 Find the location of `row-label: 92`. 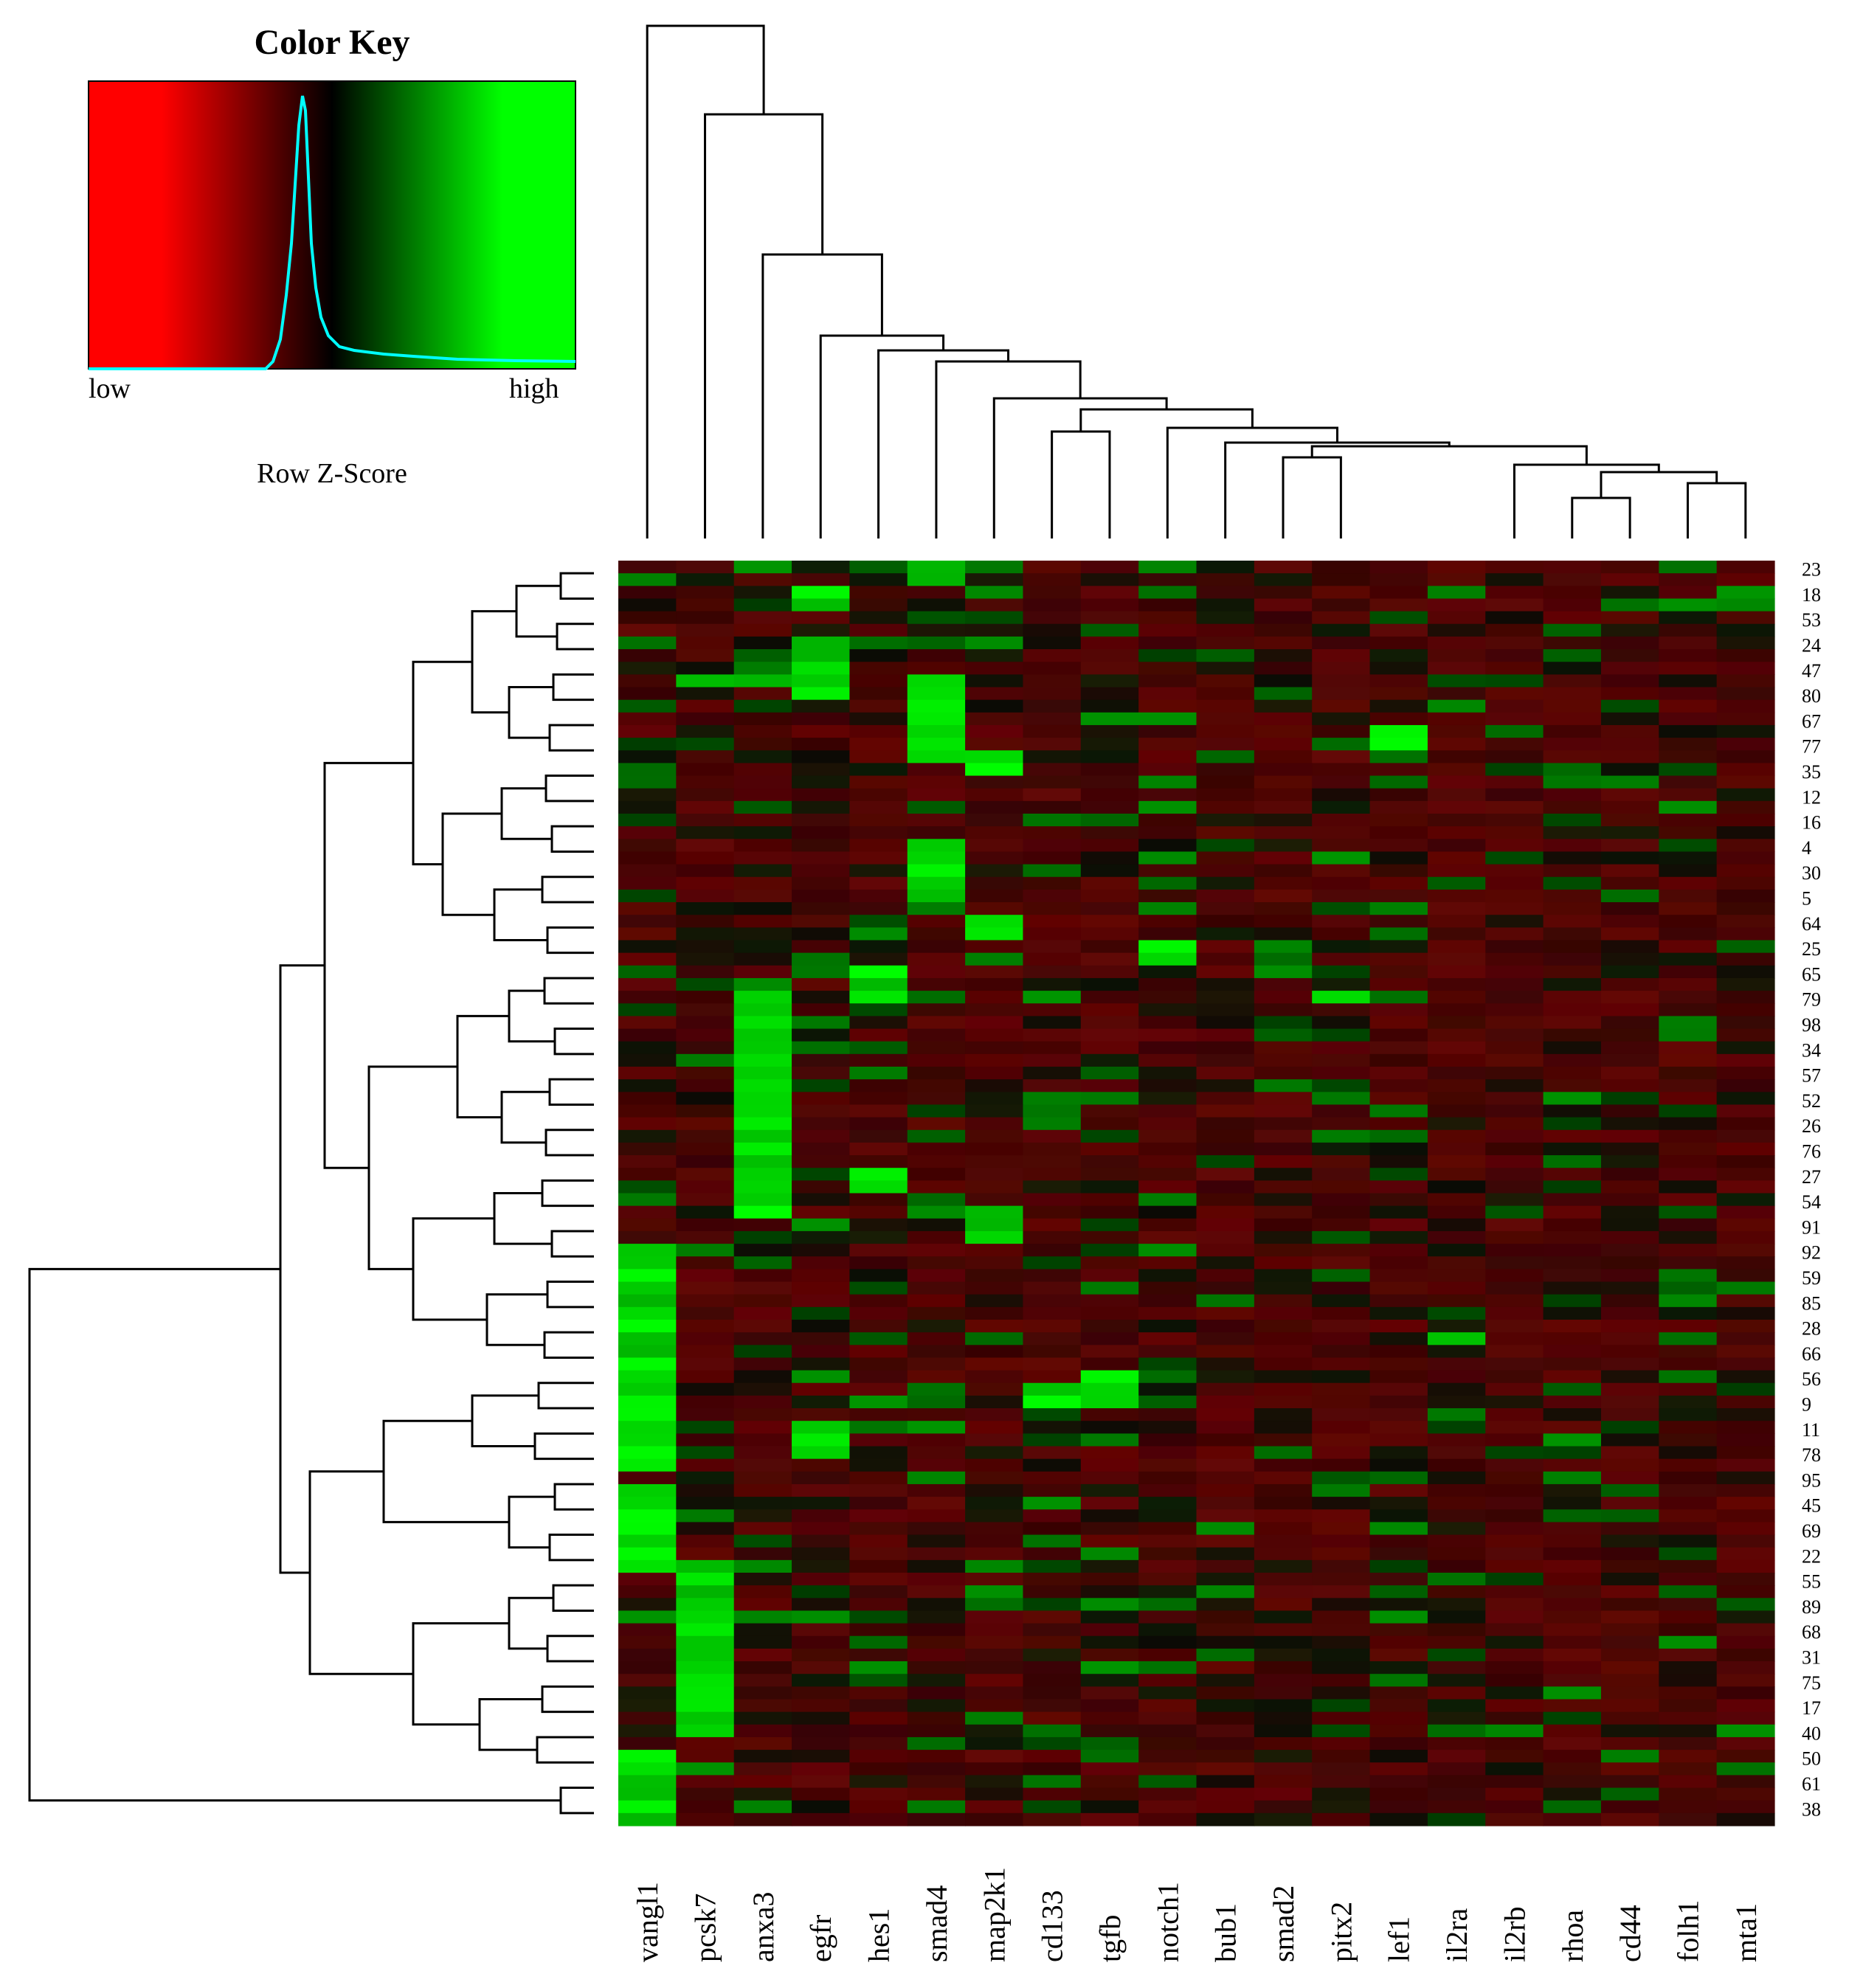

row-label: 92 is located at coordinates (1811, 1253).